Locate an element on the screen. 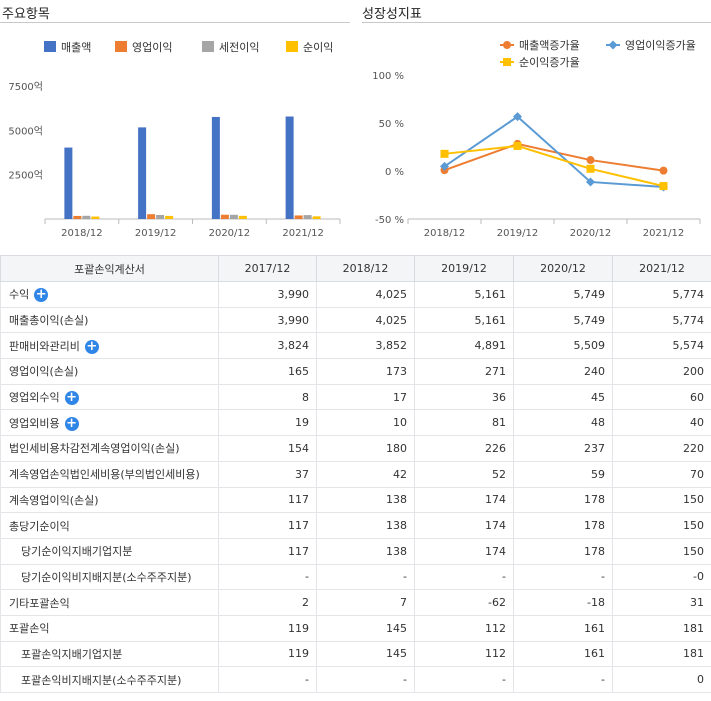 This screenshot has height=701, width=711. row-label-cell: 영업외비용 + is located at coordinates (109, 423).